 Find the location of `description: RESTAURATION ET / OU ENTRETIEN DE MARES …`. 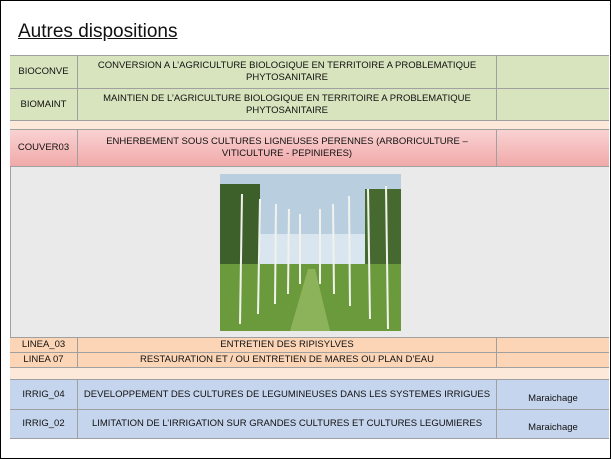

description: RESTAURATION ET / OU ENTRETIEN DE MARES … is located at coordinates (287, 360).